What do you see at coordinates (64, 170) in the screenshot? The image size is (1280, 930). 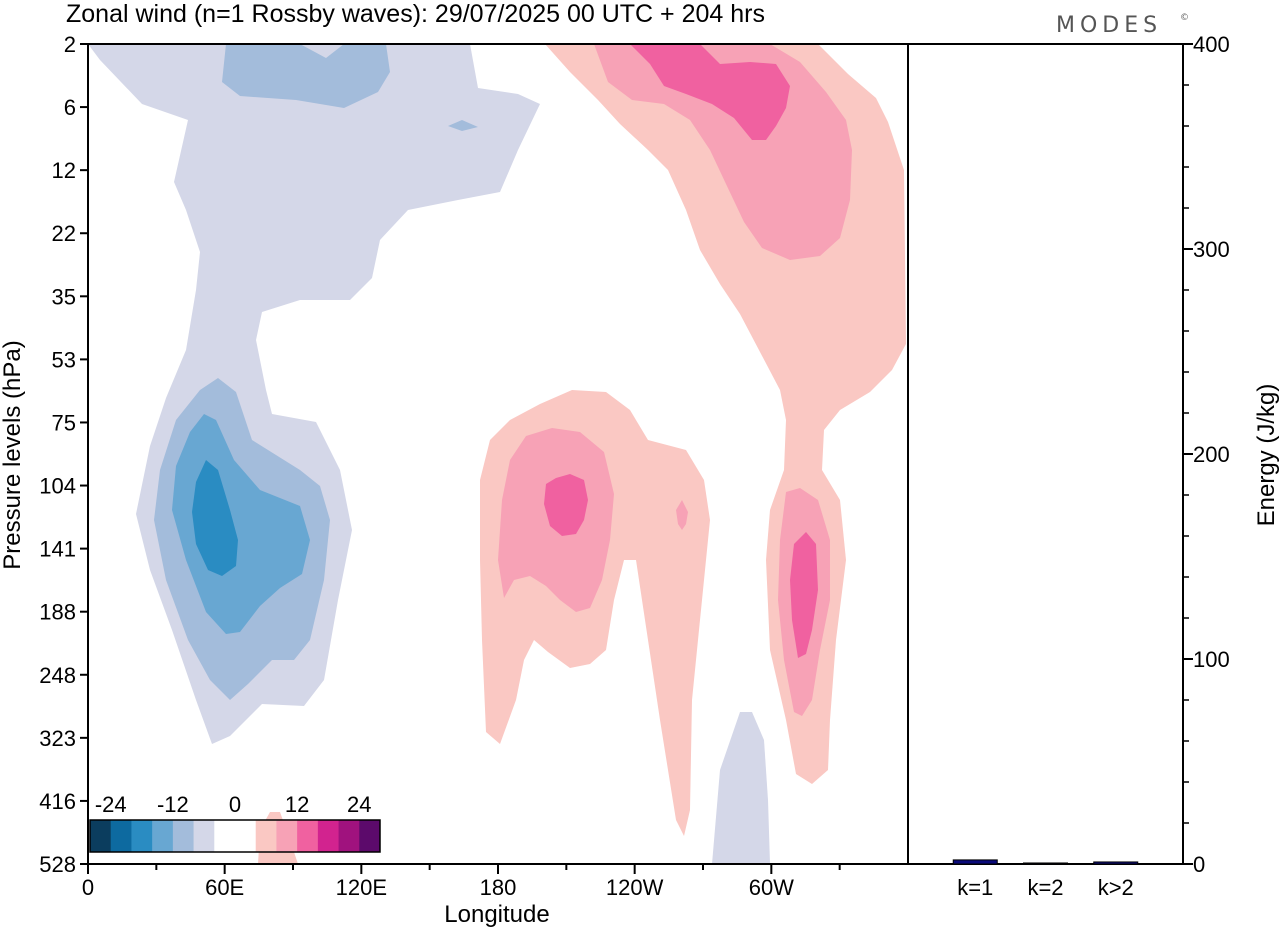 I see `y-tick-label: 12` at bounding box center [64, 170].